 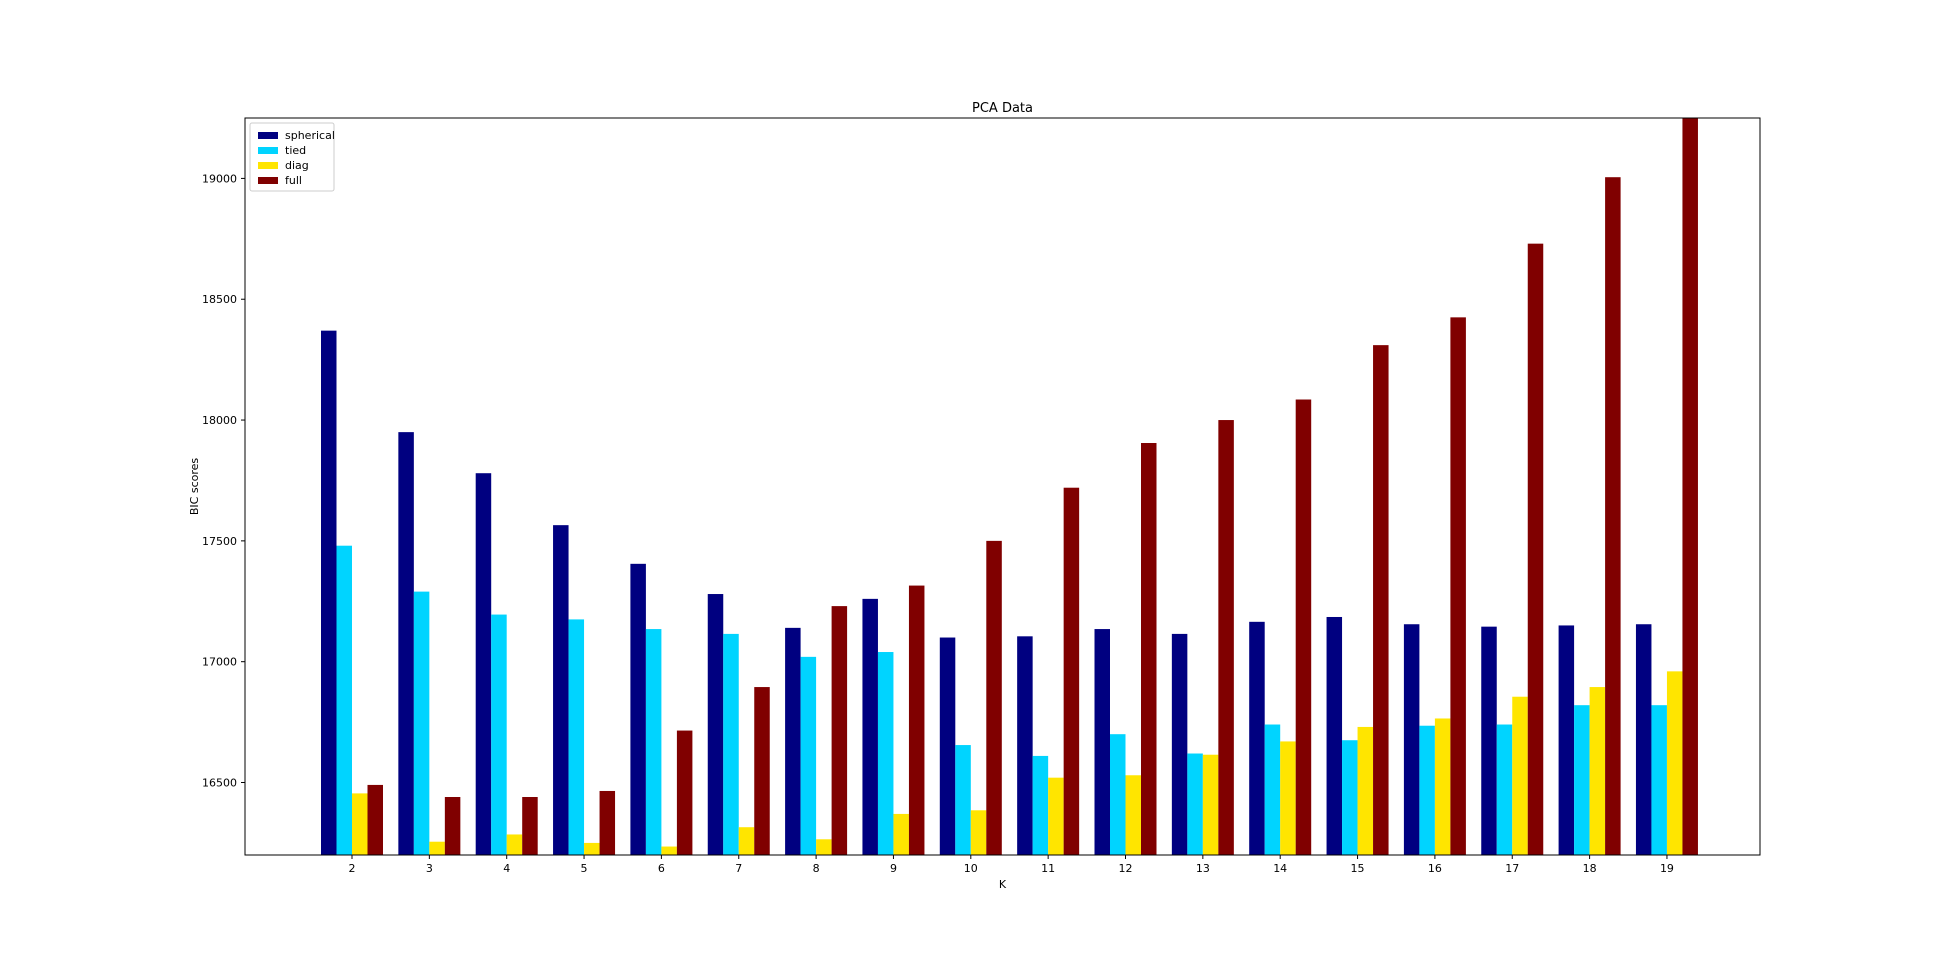 I want to click on x-tick-label: 17, so click(x=1512, y=868).